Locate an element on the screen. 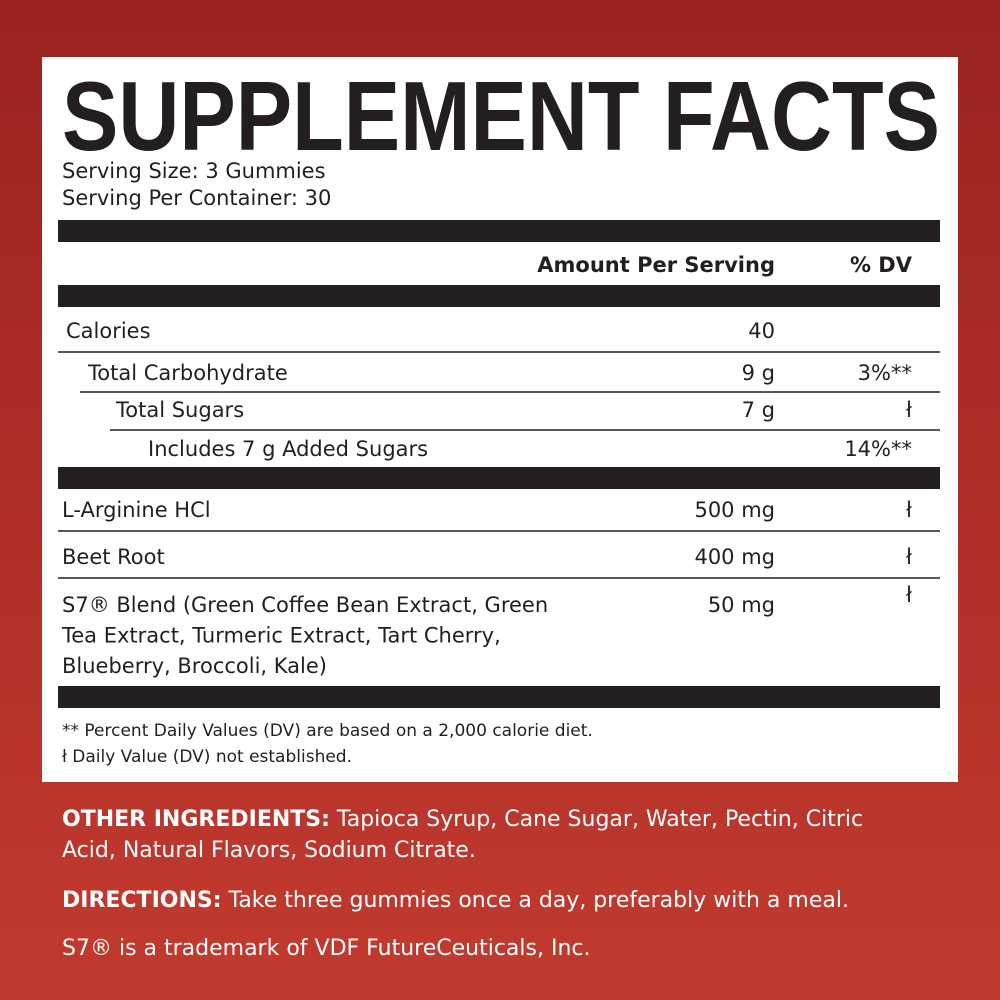 The height and width of the screenshot is (1000, 1000). nutrient-name: Calories is located at coordinates (108, 331).